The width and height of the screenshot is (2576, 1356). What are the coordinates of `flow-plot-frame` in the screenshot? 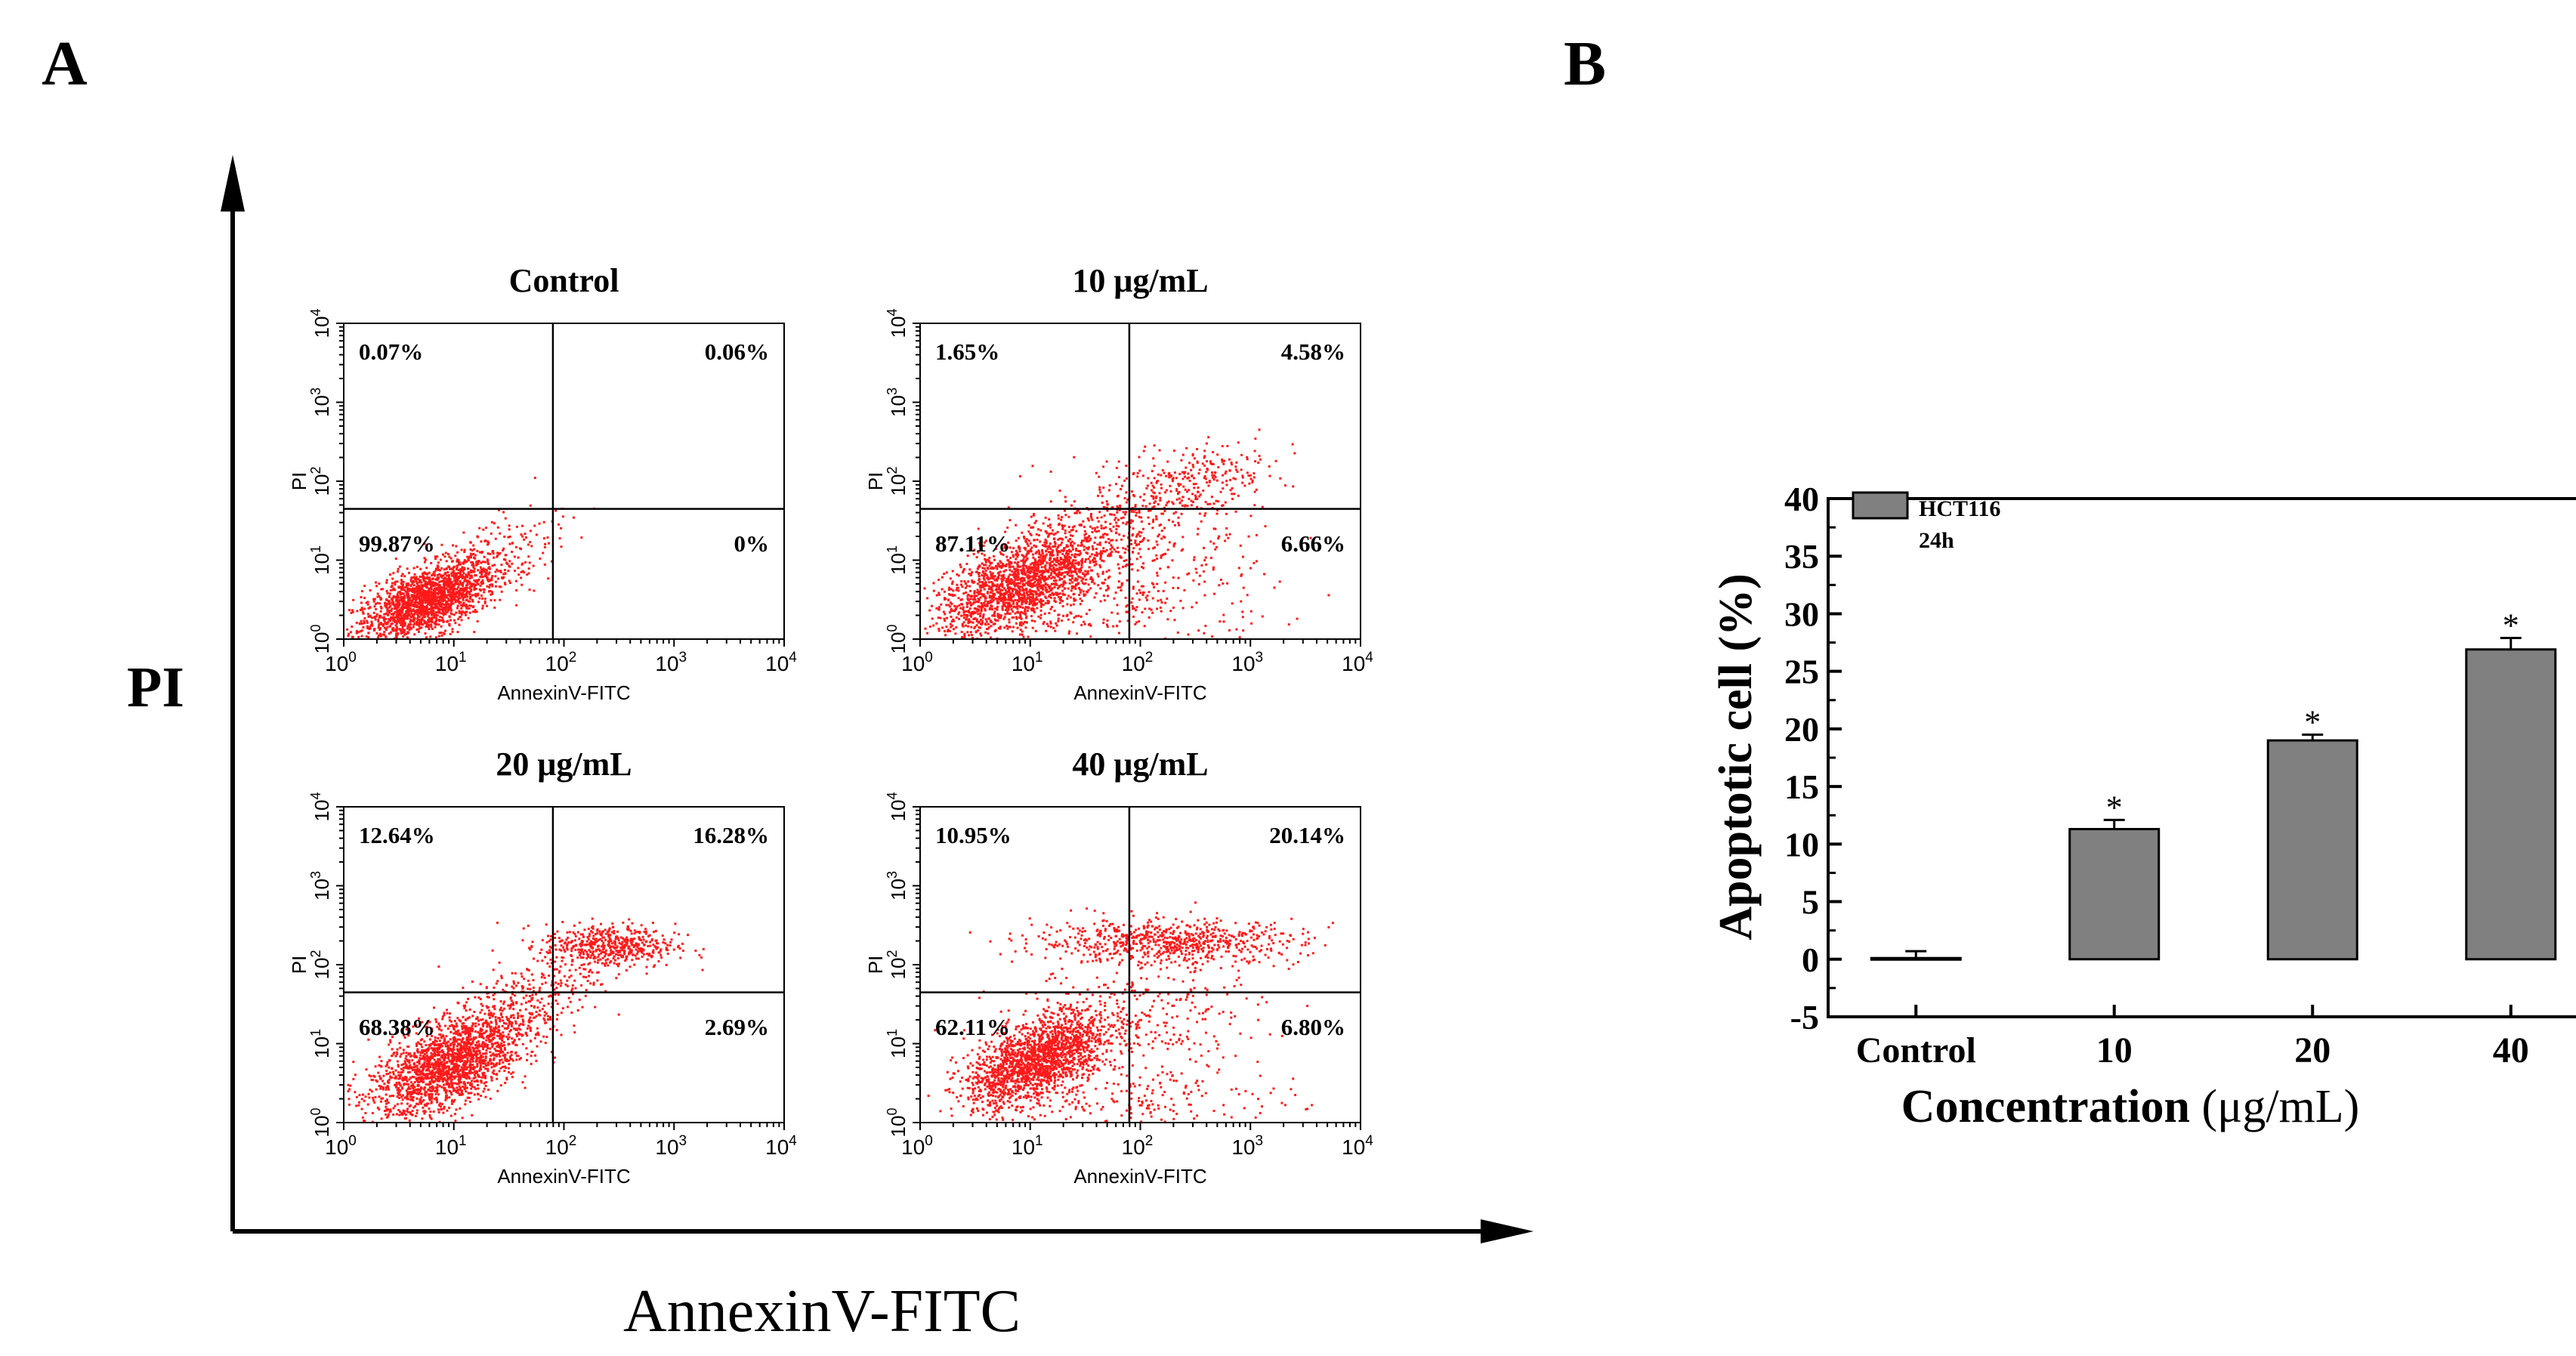 It's located at (564, 965).